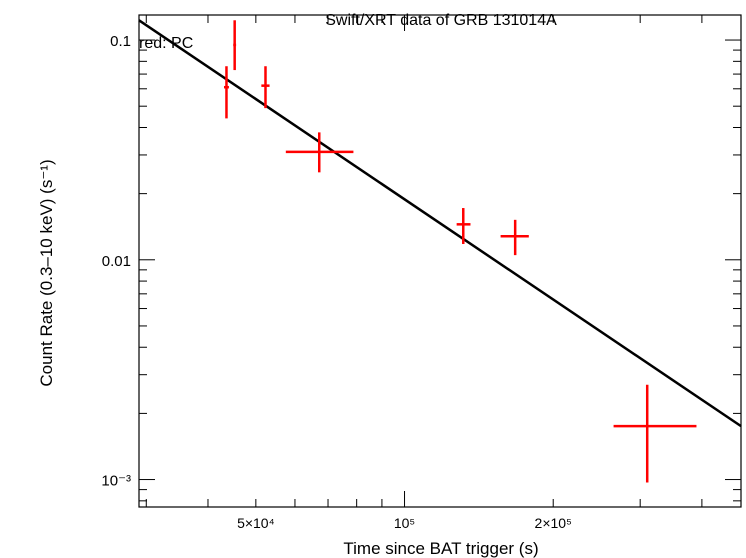 The height and width of the screenshot is (558, 746). What do you see at coordinates (441, 20) in the screenshot?
I see `chart-title: Swift/XRT data of GRB 131014A` at bounding box center [441, 20].